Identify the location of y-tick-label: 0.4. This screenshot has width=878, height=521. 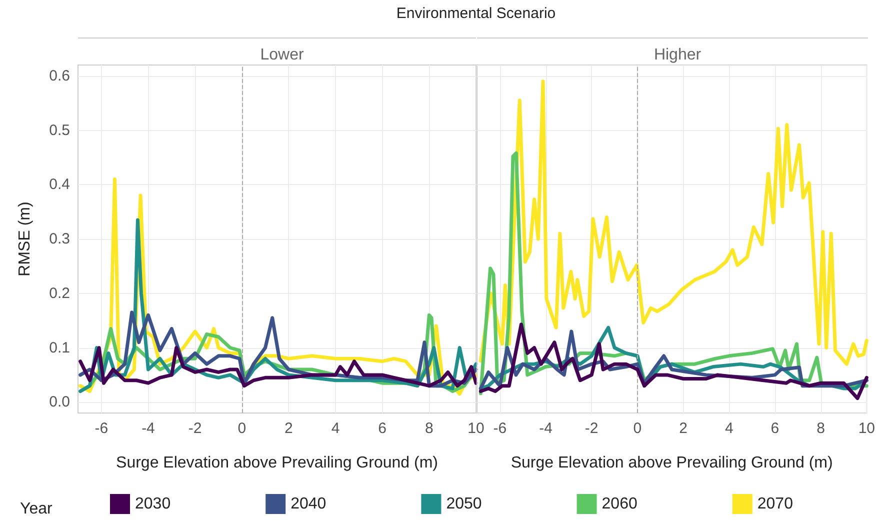
(59, 185).